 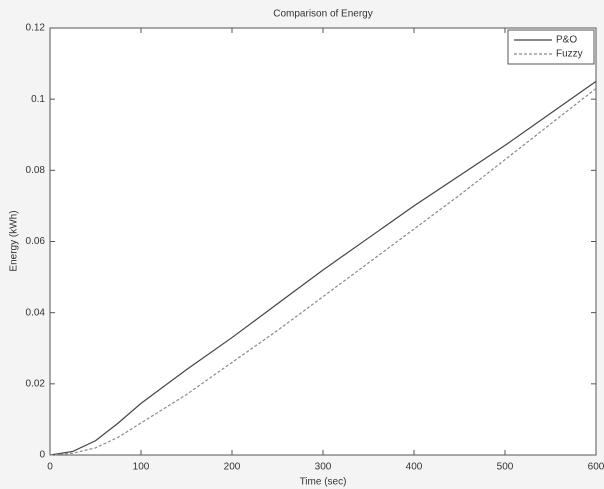 What do you see at coordinates (505, 467) in the screenshot?
I see `x-tick-label: 500` at bounding box center [505, 467].